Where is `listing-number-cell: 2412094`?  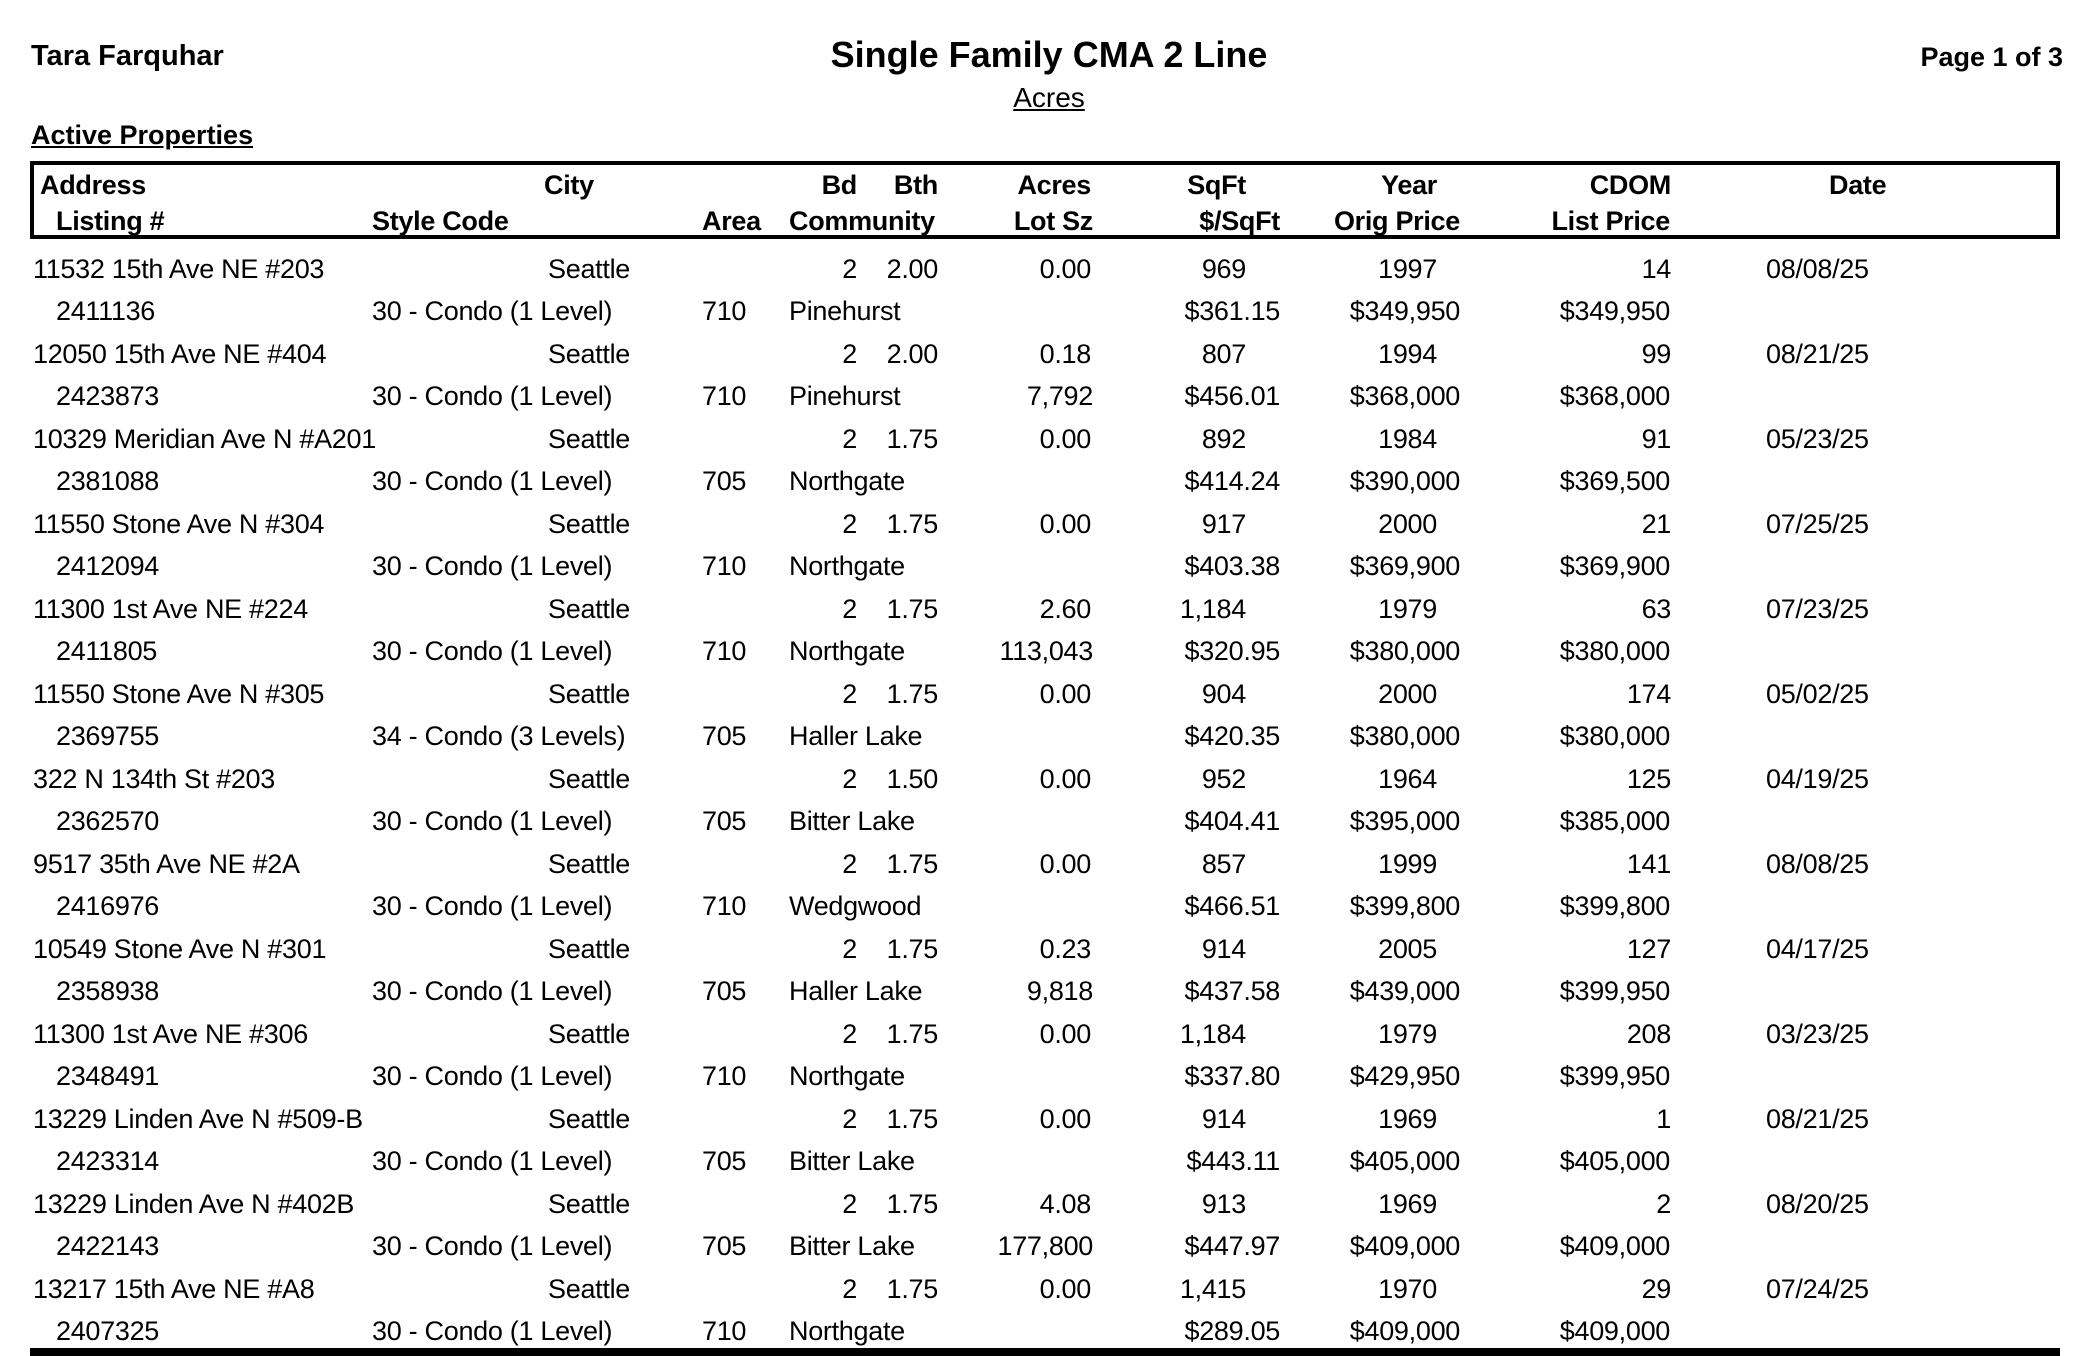
listing-number-cell: 2412094 is located at coordinates (108, 566).